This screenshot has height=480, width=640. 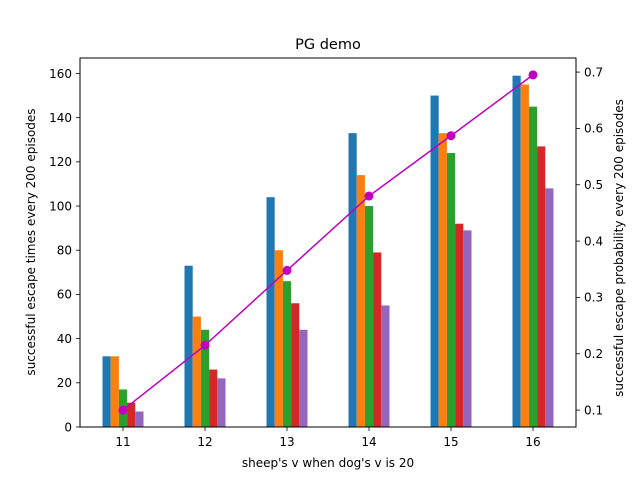 What do you see at coordinates (593, 410) in the screenshot?
I see `y-right-tick-label: 0.1` at bounding box center [593, 410].